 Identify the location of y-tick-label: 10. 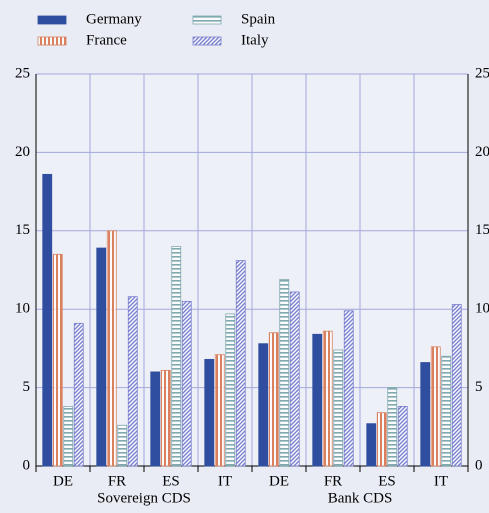
(22, 309).